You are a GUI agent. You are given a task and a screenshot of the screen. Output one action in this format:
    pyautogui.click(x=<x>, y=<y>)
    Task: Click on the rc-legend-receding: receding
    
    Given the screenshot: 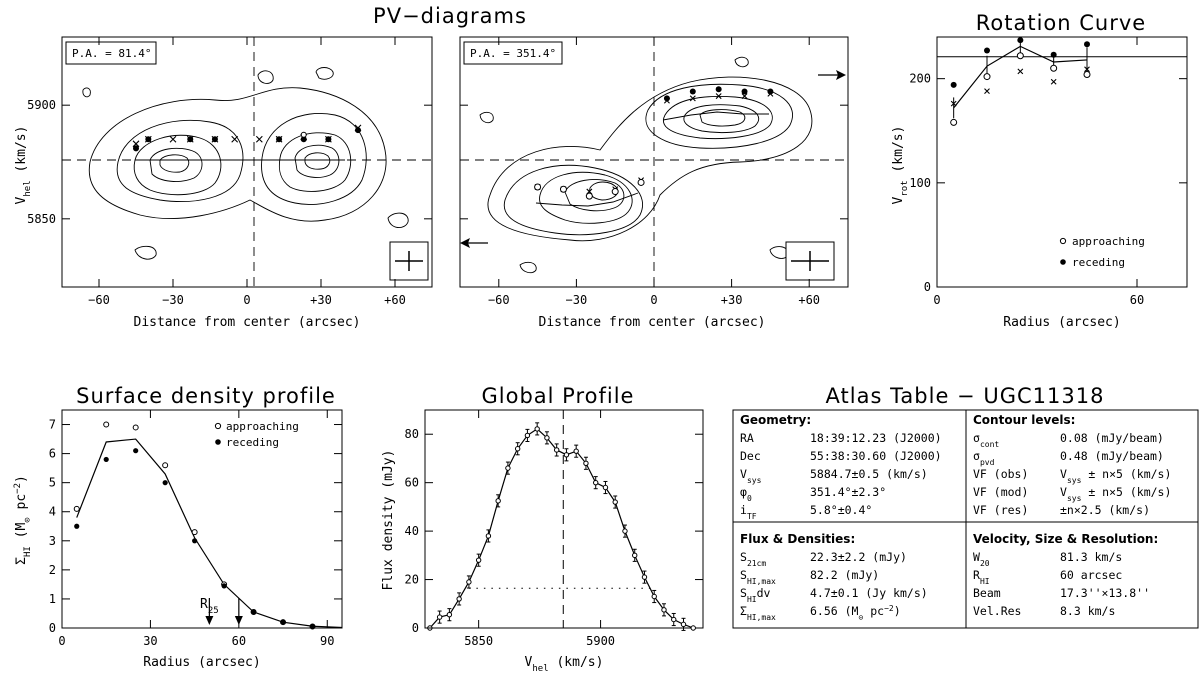 What is the action you would take?
    pyautogui.click(x=1098, y=262)
    